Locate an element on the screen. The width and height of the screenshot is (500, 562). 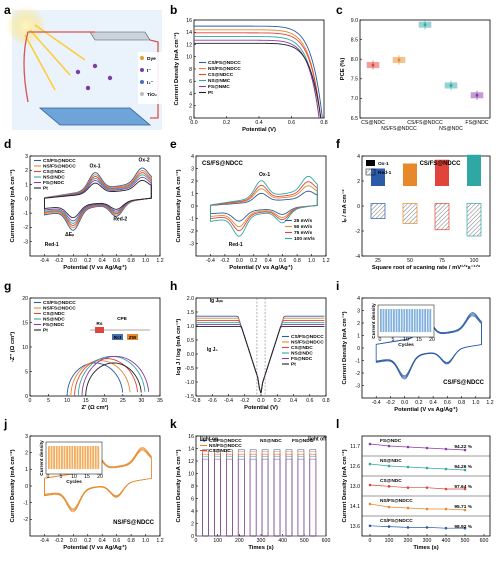
chart-g-ytick-label: 0 is located at coordinates (26, 397).